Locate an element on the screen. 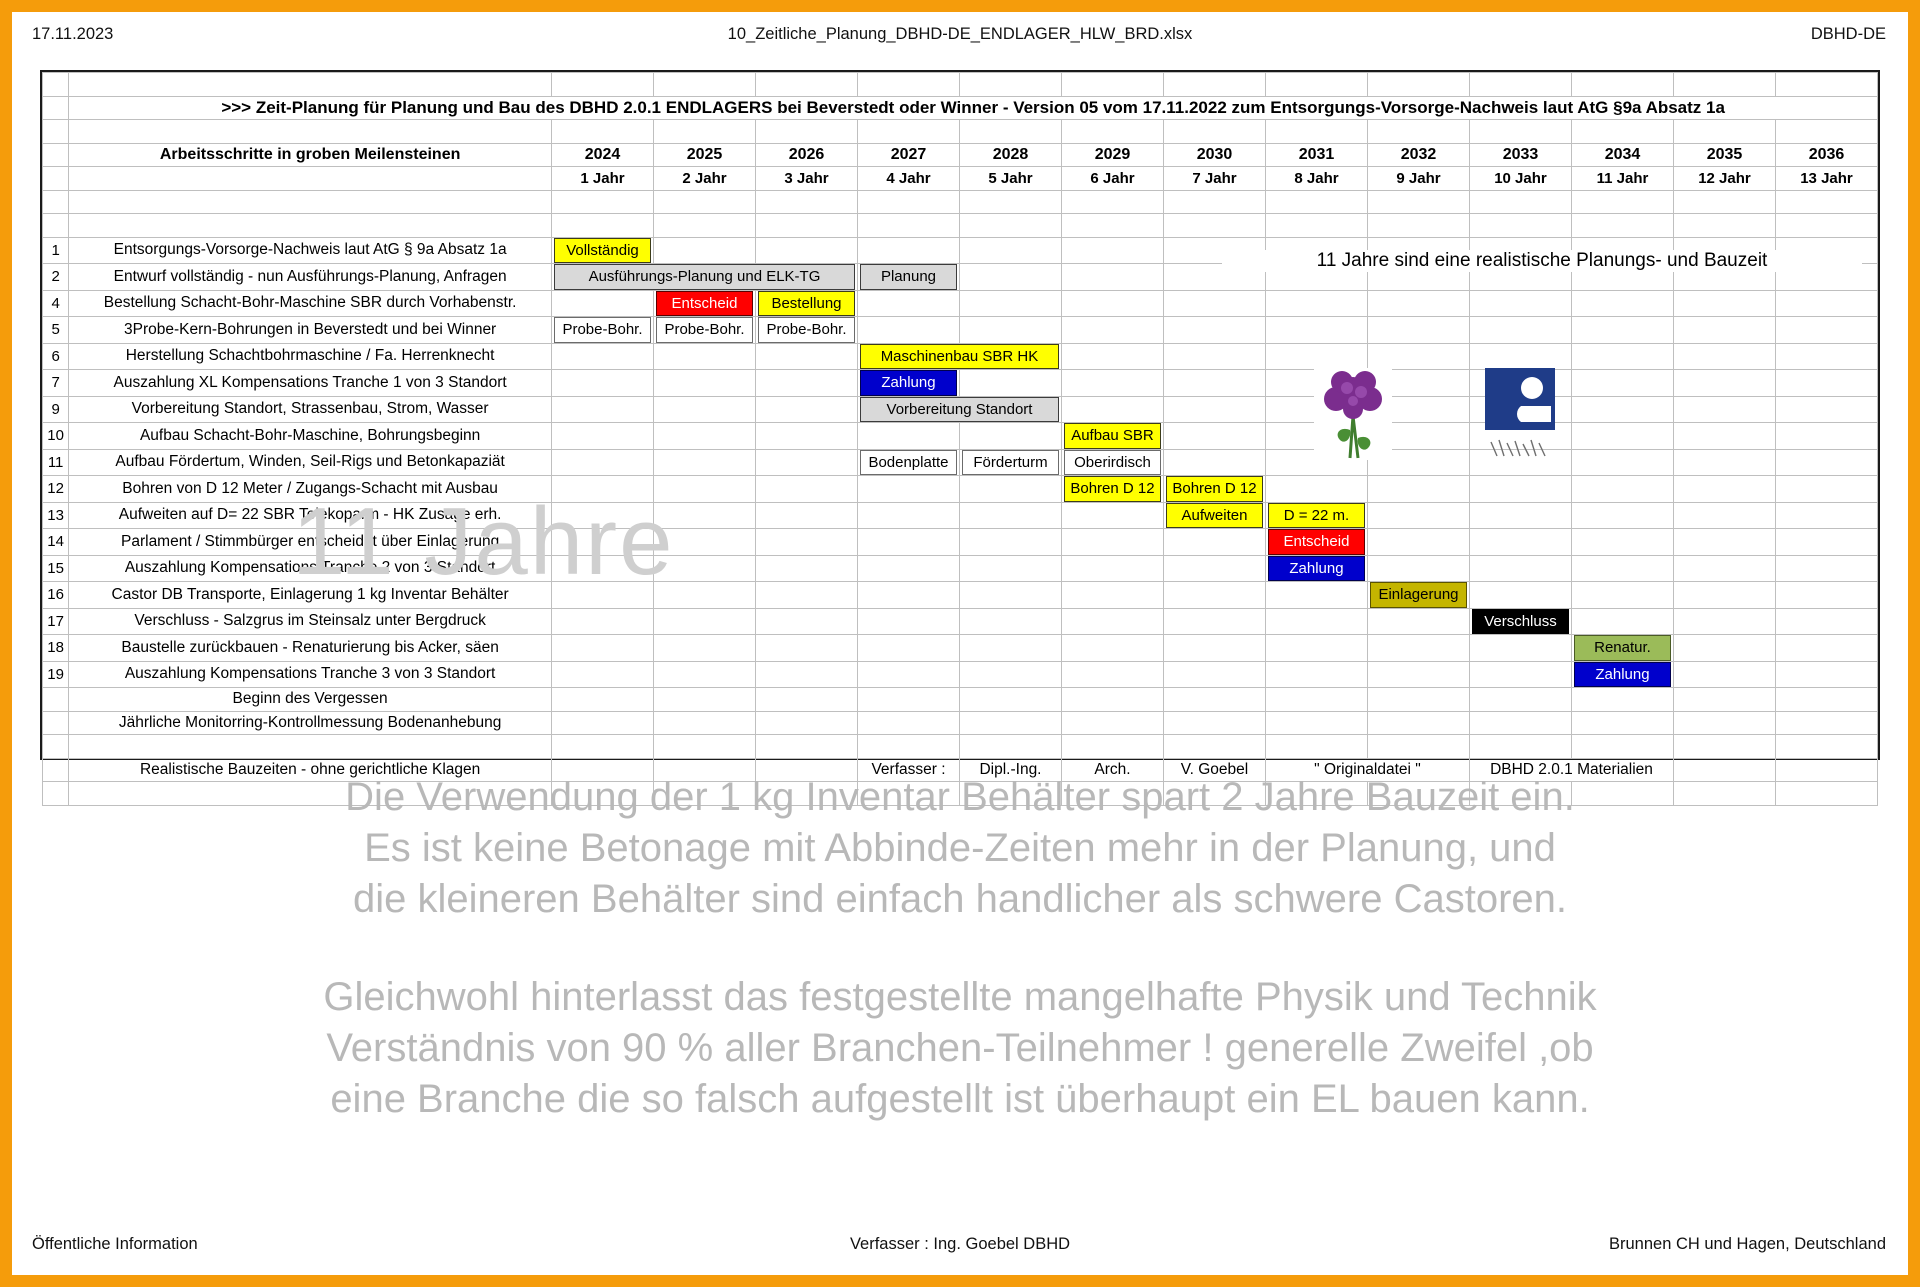  gantt-bar-cell: Zahlung is located at coordinates (1622, 674).